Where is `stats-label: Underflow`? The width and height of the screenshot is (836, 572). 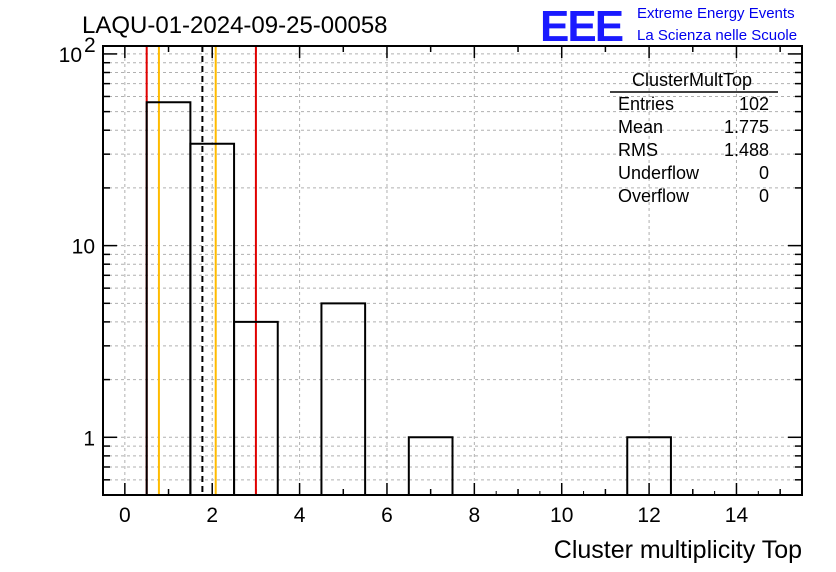
stats-label: Underflow is located at coordinates (659, 173).